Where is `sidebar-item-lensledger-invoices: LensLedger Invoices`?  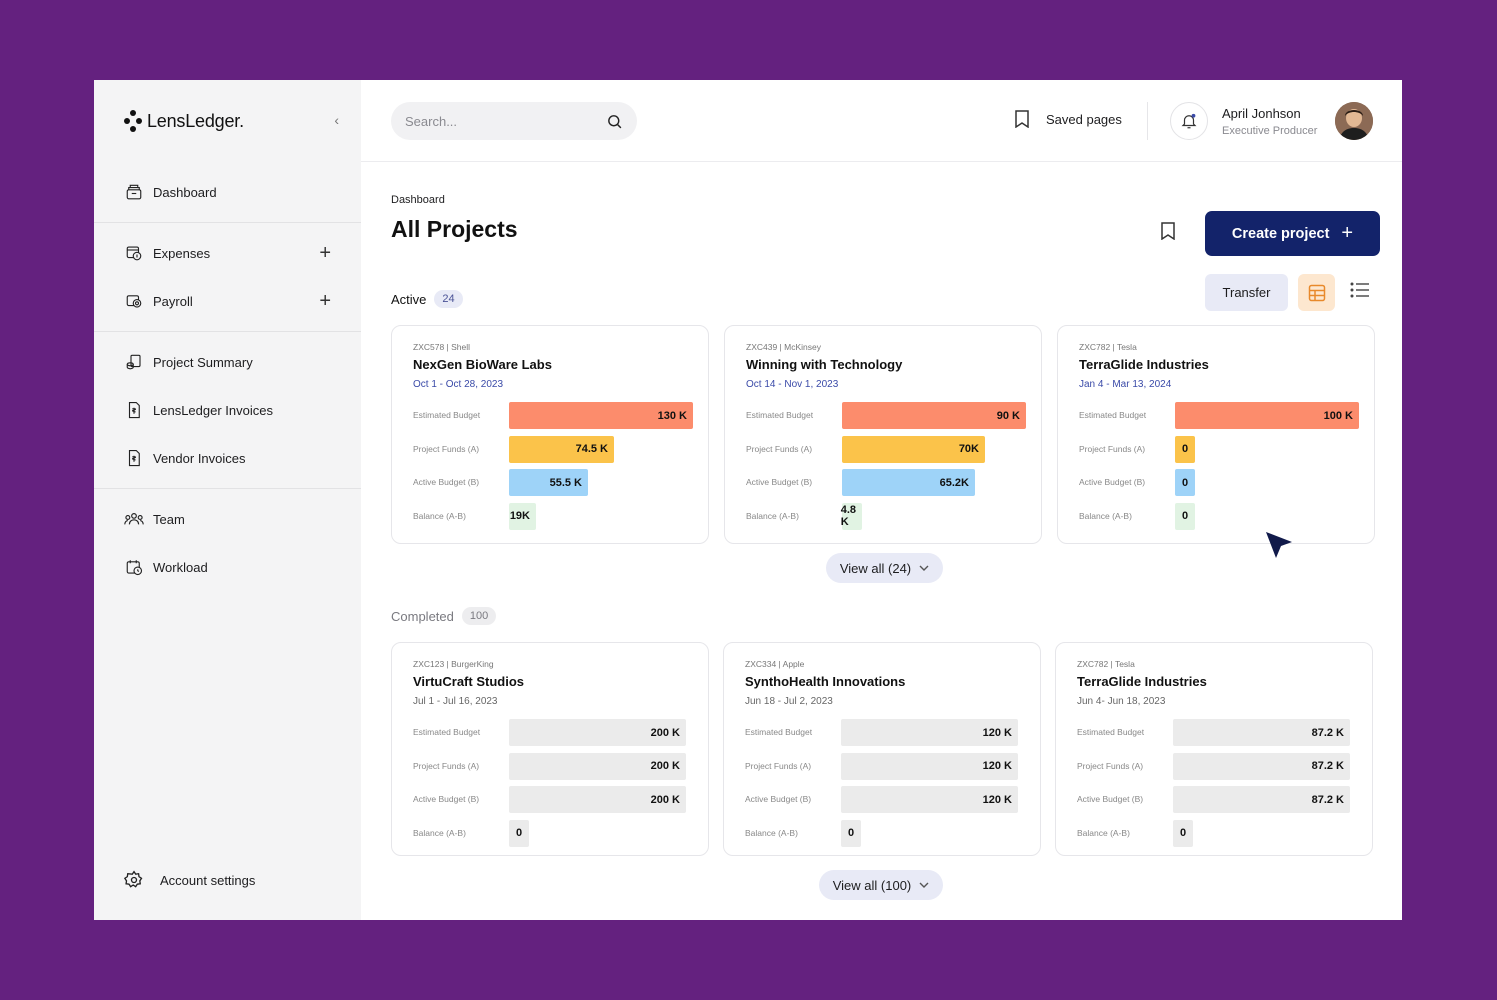 sidebar-item-lensledger-invoices: LensLedger Invoices is located at coordinates (227, 410).